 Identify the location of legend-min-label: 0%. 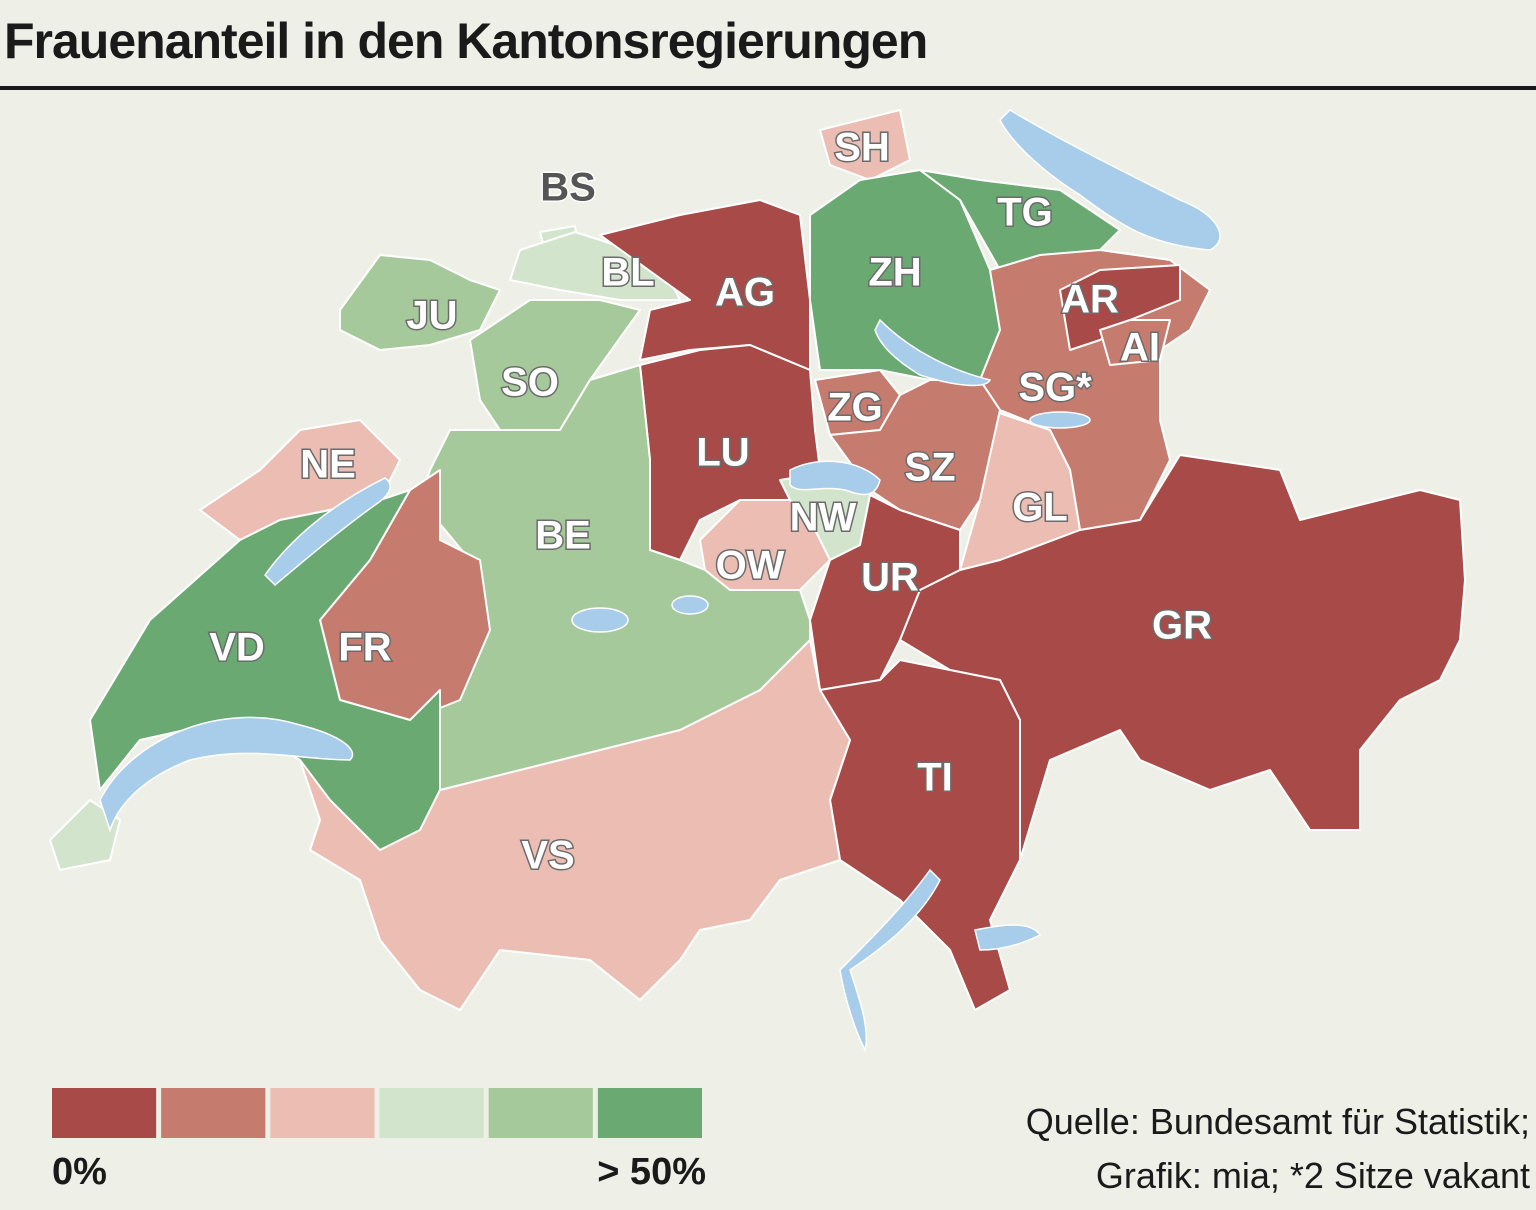
(79, 1172).